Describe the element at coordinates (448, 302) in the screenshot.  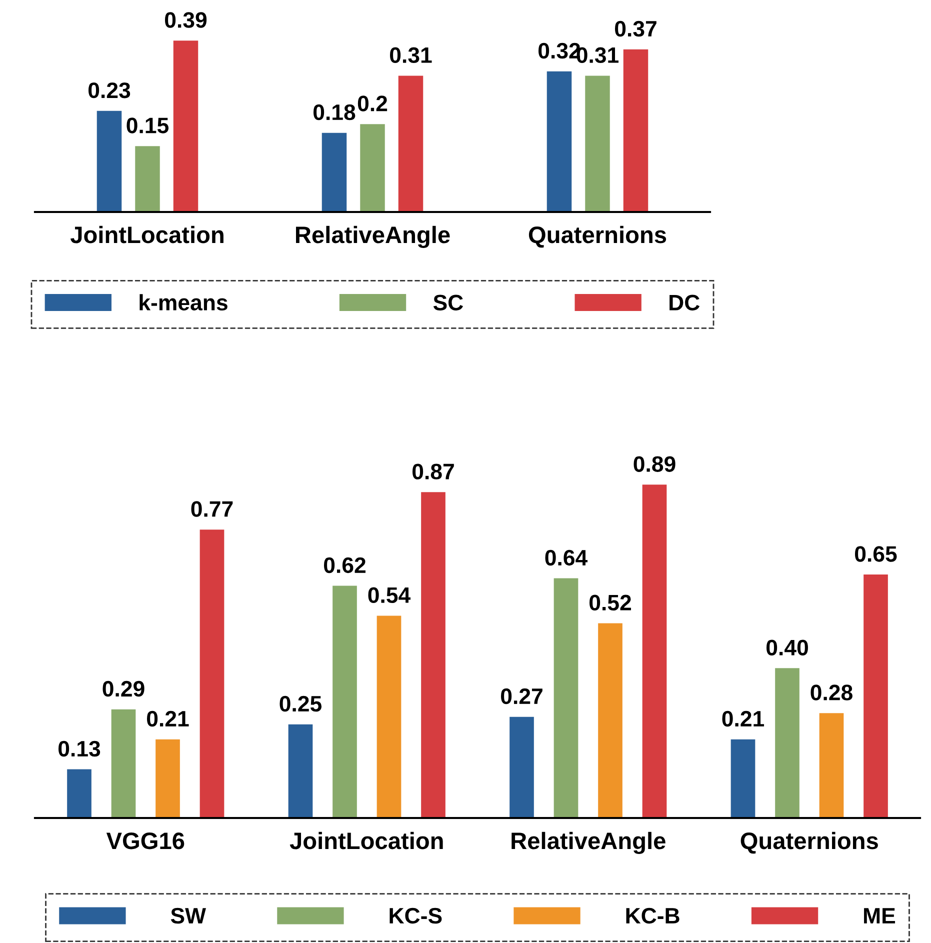
I see `legend-label: SC` at that location.